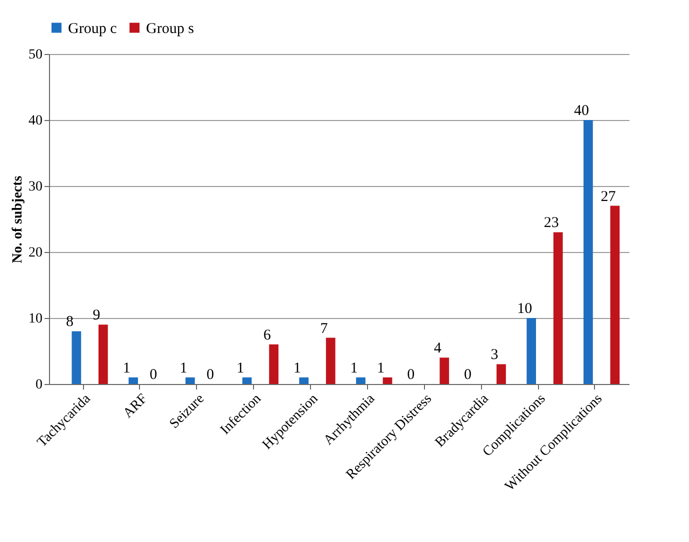  What do you see at coordinates (93, 28) in the screenshot?
I see `legend-label: Group c` at bounding box center [93, 28].